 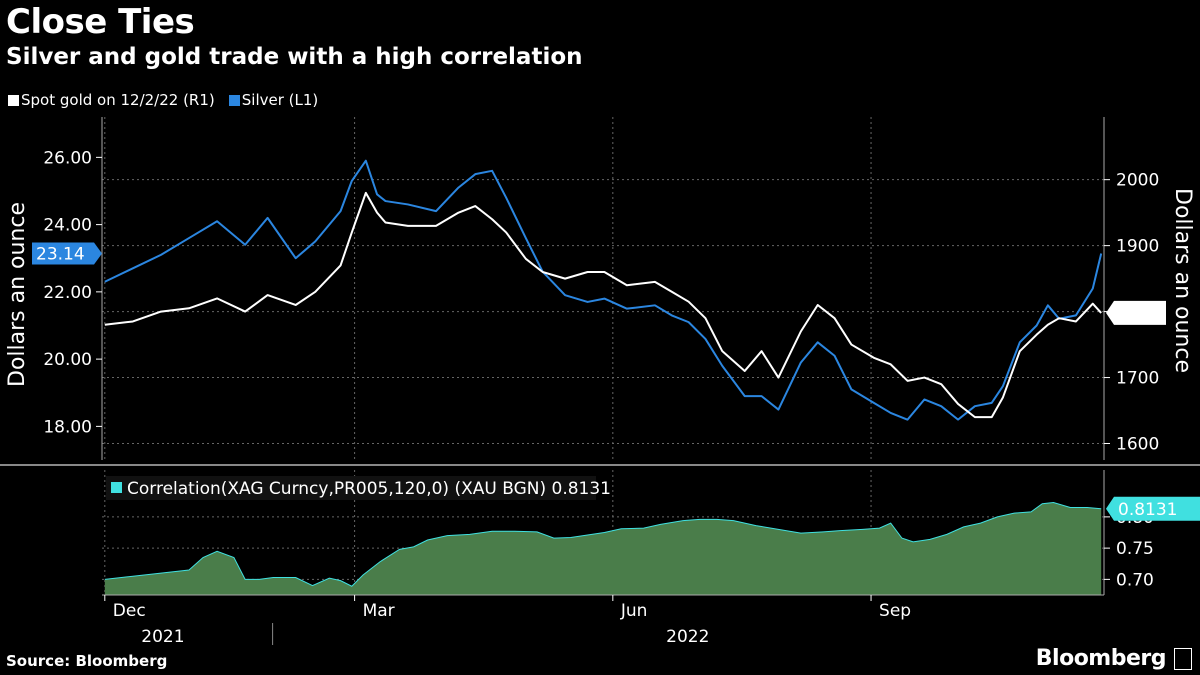 What do you see at coordinates (67, 158) in the screenshot?
I see `left-tick-label: 26.00` at bounding box center [67, 158].